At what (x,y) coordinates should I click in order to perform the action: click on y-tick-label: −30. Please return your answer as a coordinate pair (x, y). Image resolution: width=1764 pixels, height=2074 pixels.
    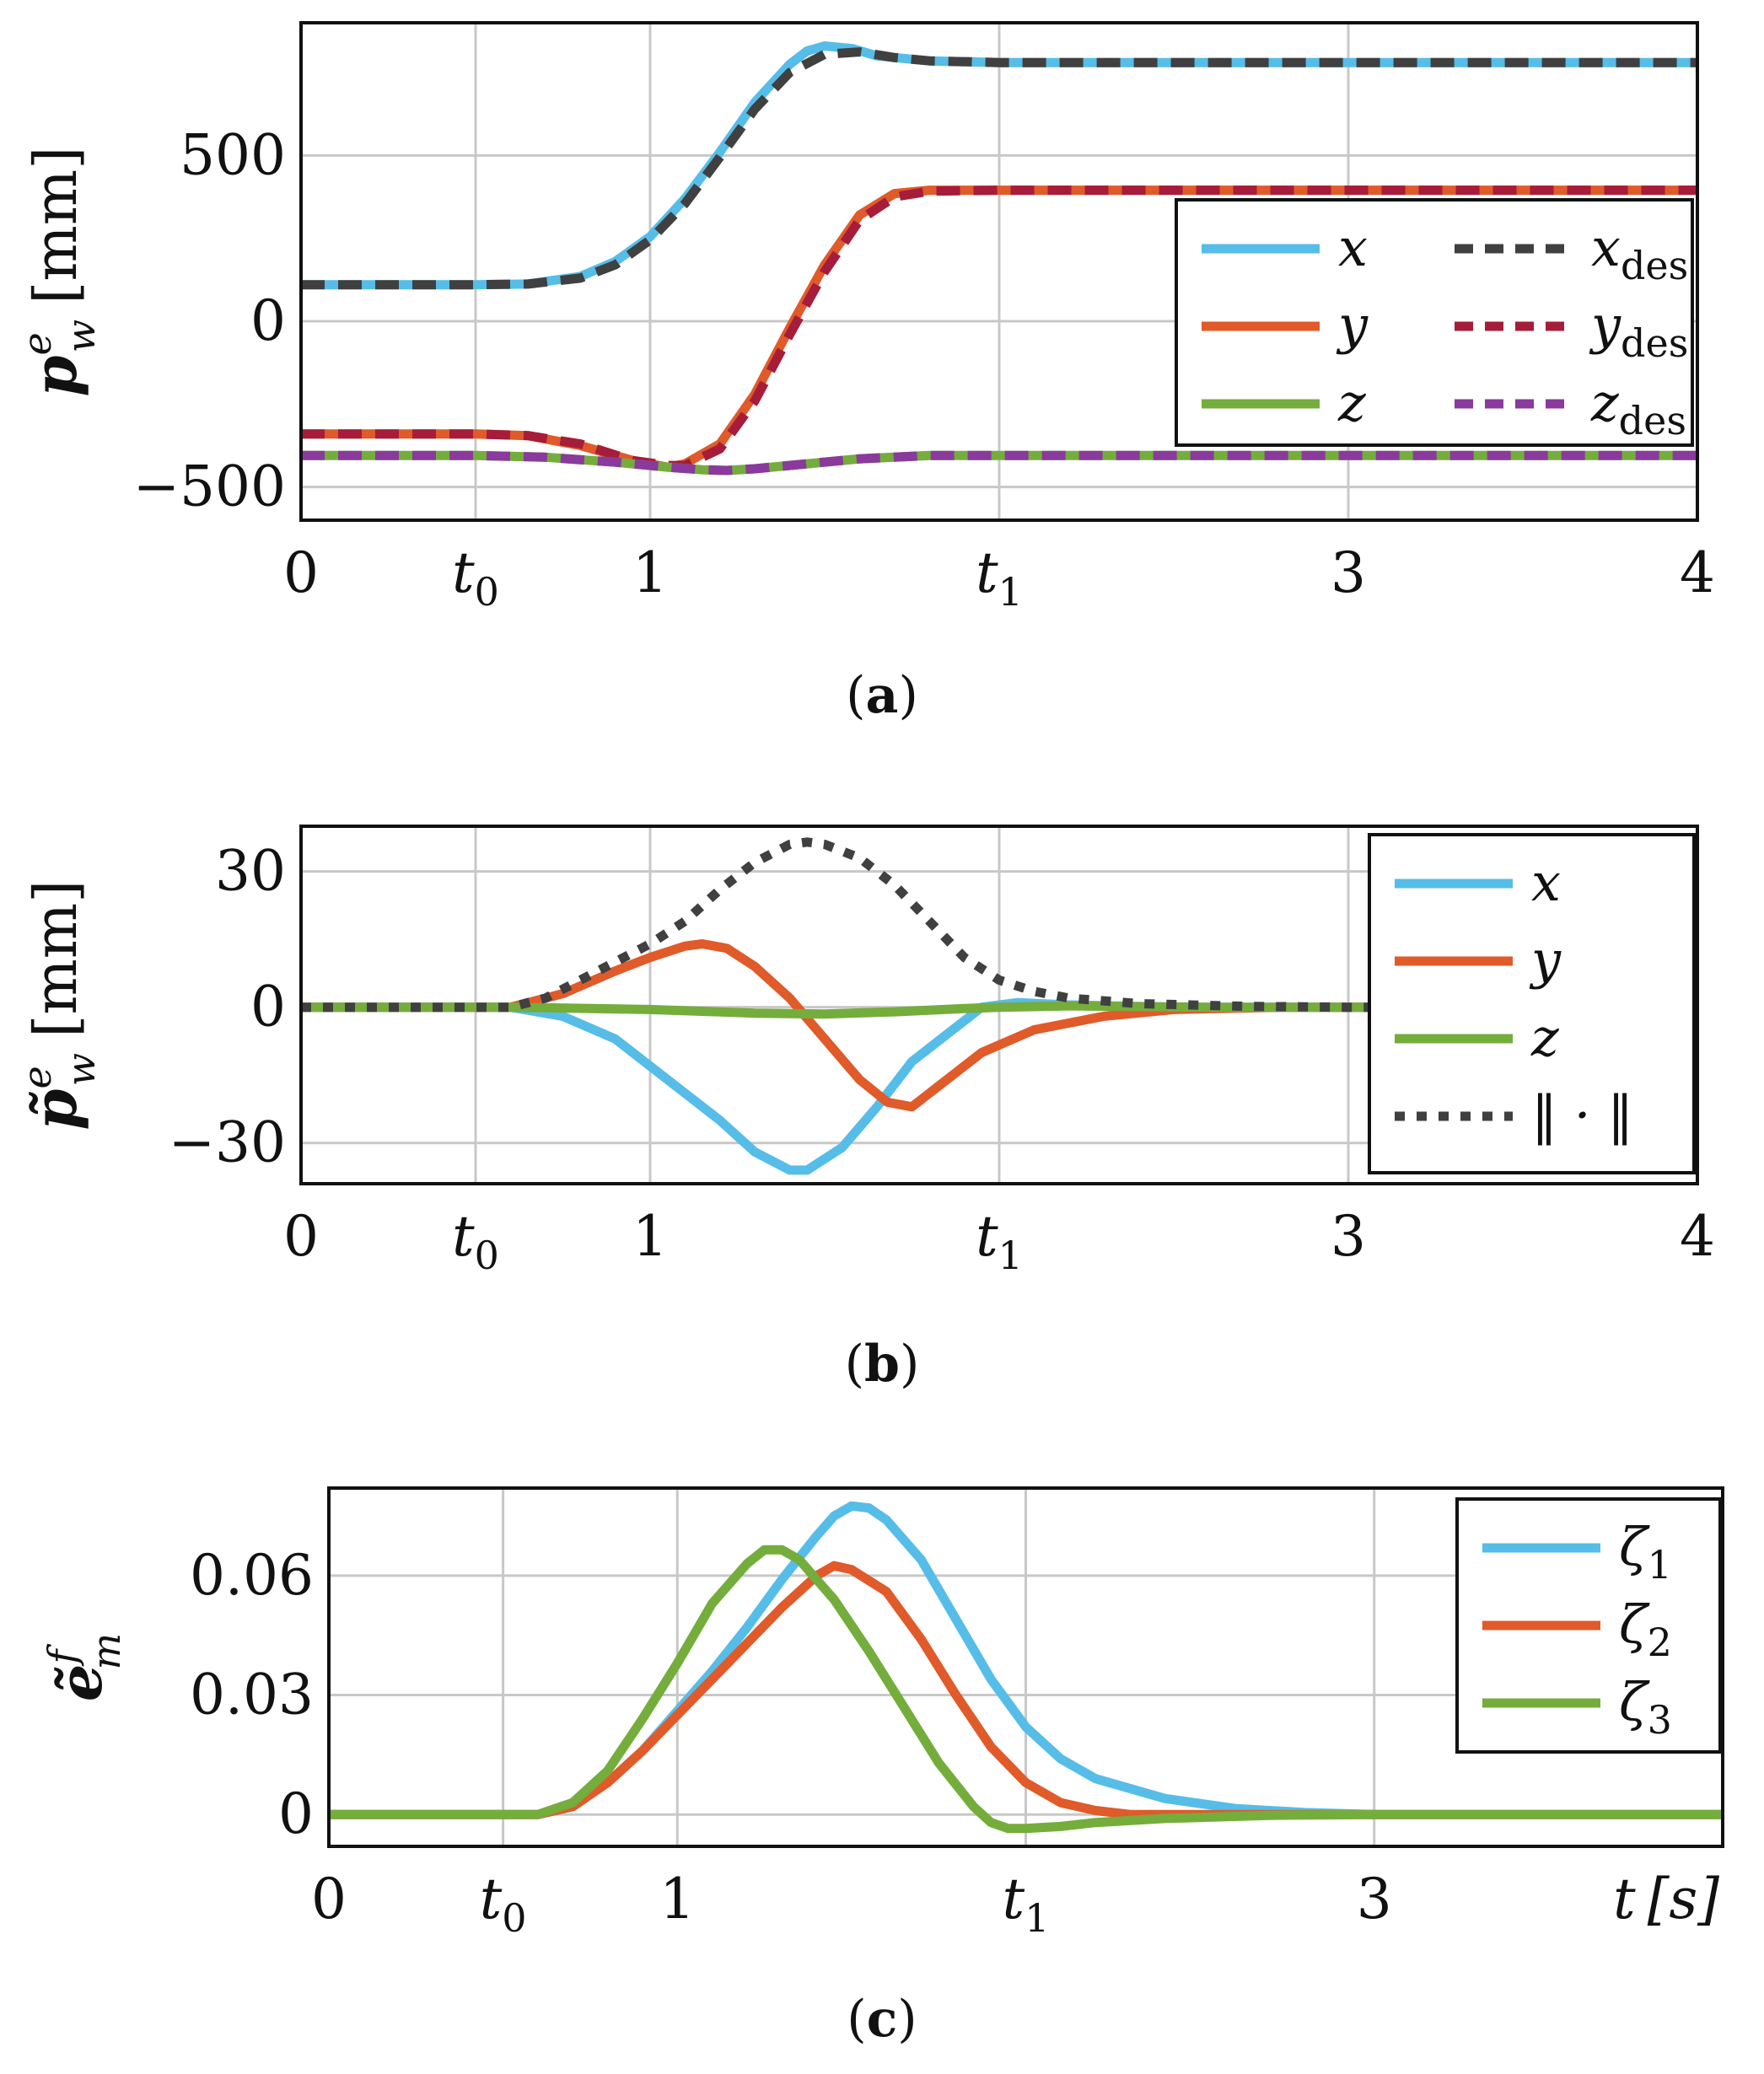
    Looking at the image, I should click on (227, 1142).